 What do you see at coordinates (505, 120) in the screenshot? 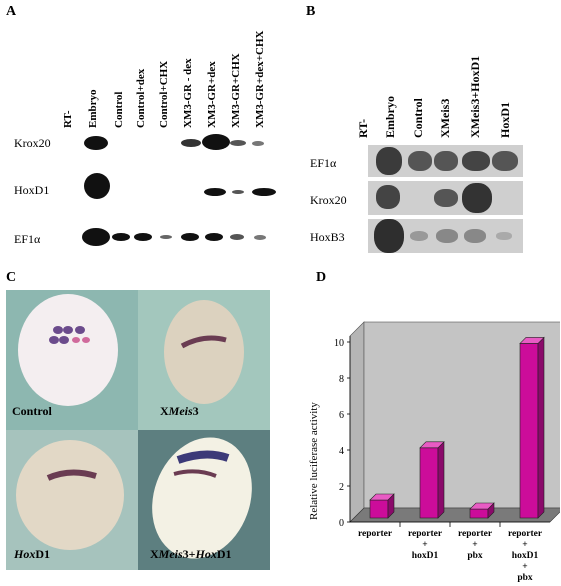
I see `lane-label: HoxD1` at bounding box center [505, 120].